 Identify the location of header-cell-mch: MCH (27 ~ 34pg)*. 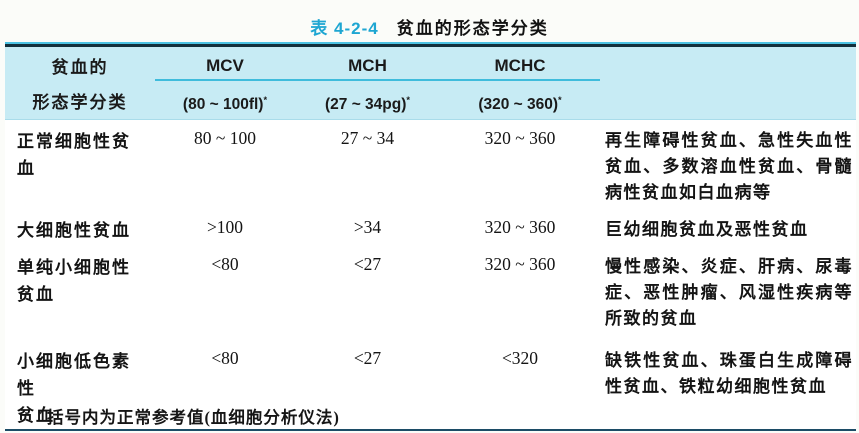
(367, 83).